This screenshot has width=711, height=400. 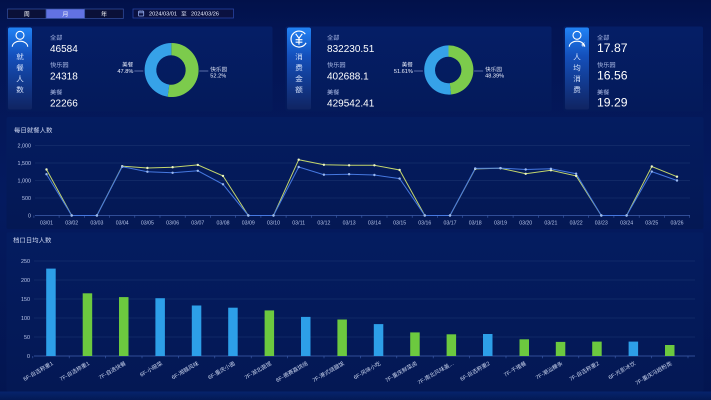 I want to click on svg-text: 03/24, so click(x=626, y=224).